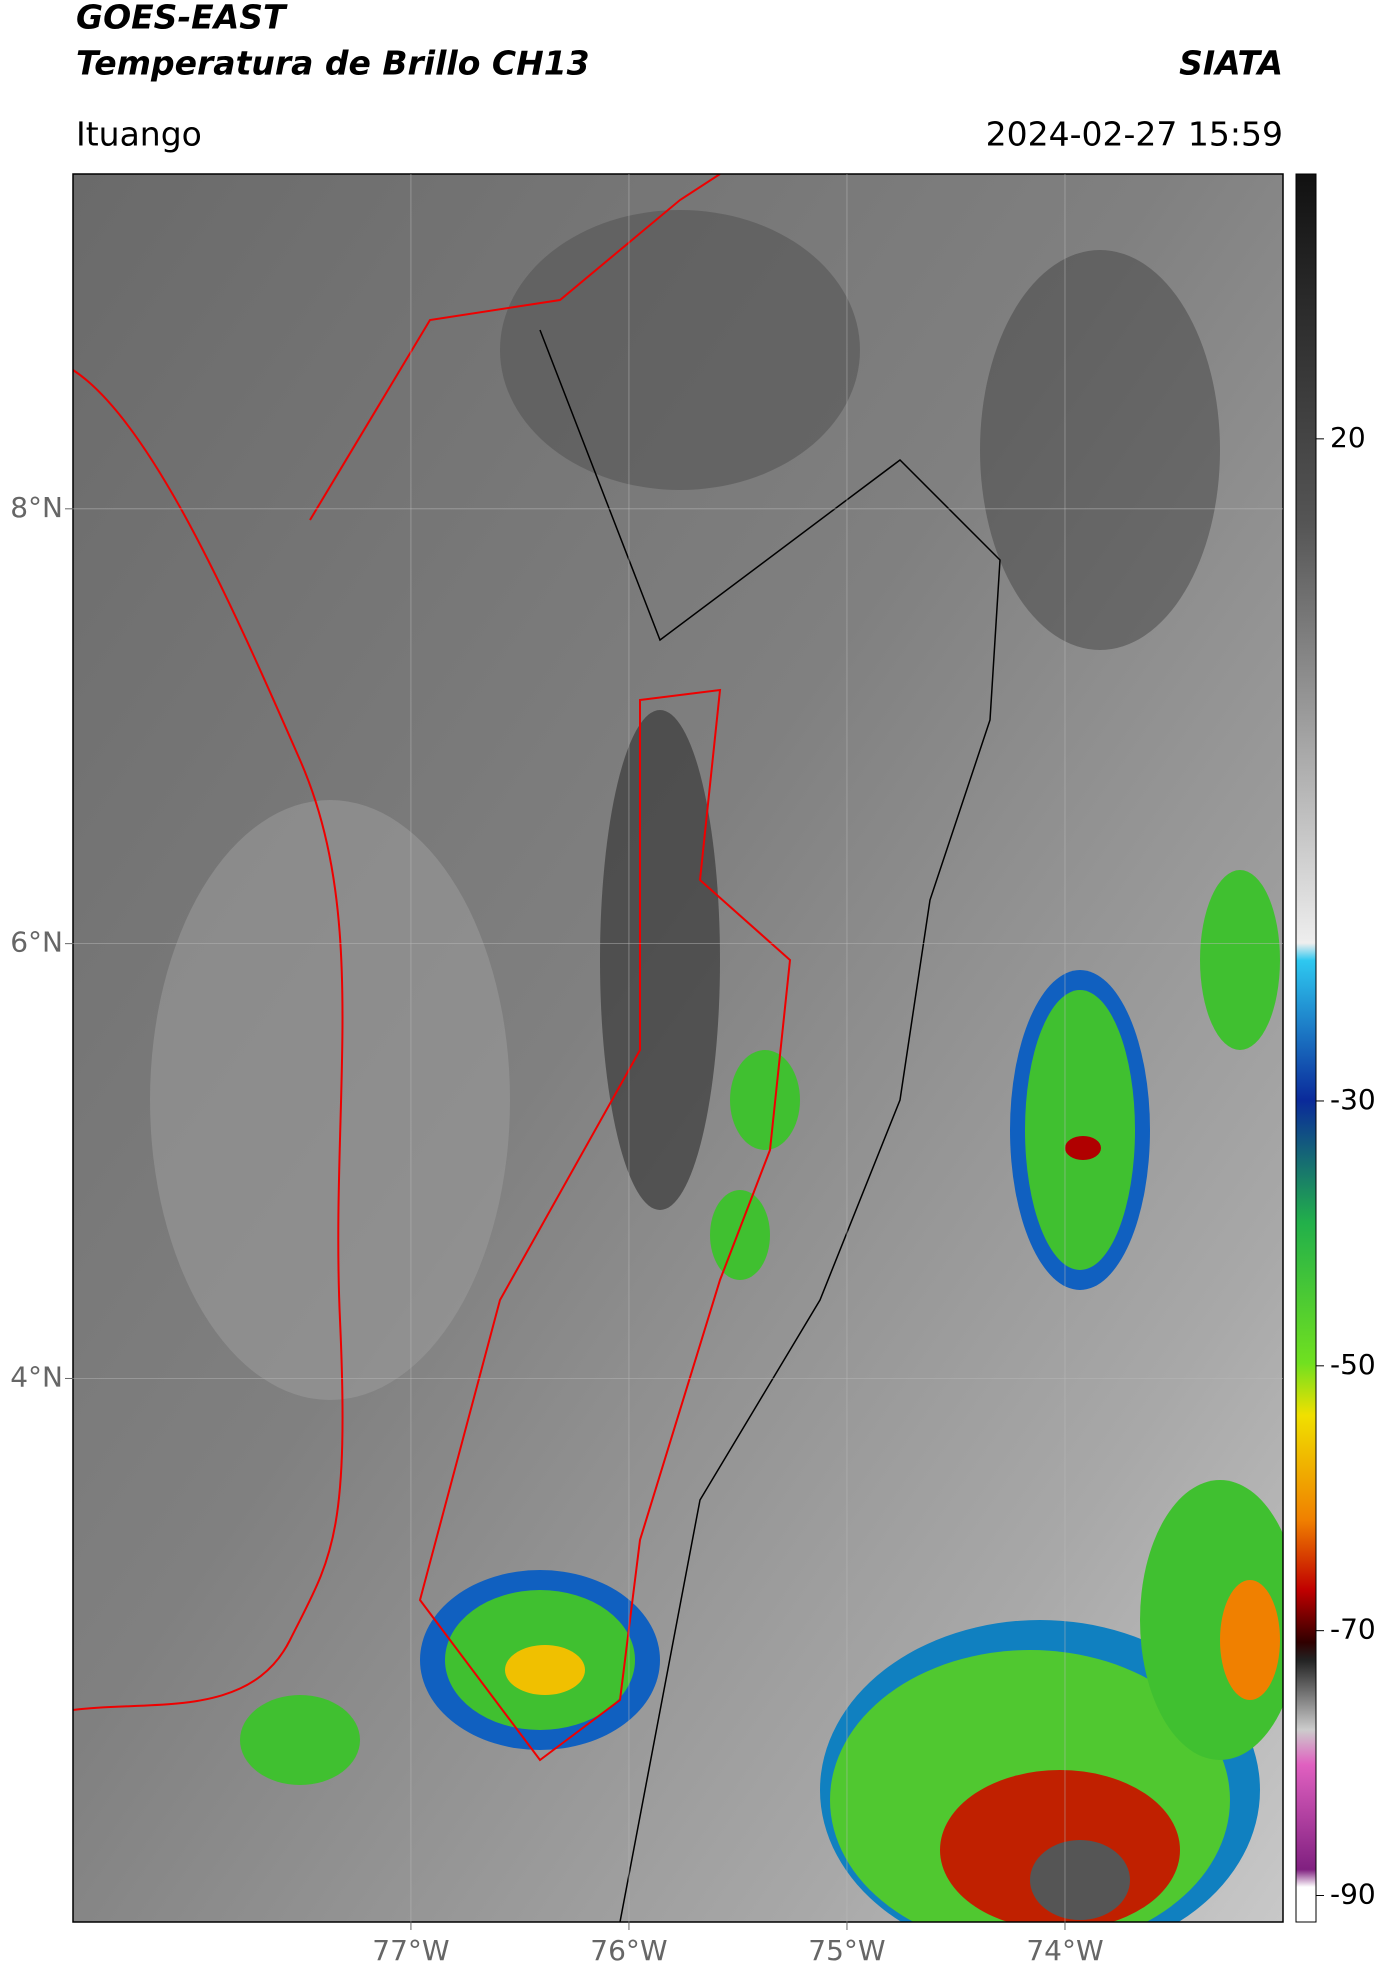 Image resolution: width=1384 pixels, height=1981 pixels. I want to click on lon-tick-label: 75°W, so click(846, 1950).